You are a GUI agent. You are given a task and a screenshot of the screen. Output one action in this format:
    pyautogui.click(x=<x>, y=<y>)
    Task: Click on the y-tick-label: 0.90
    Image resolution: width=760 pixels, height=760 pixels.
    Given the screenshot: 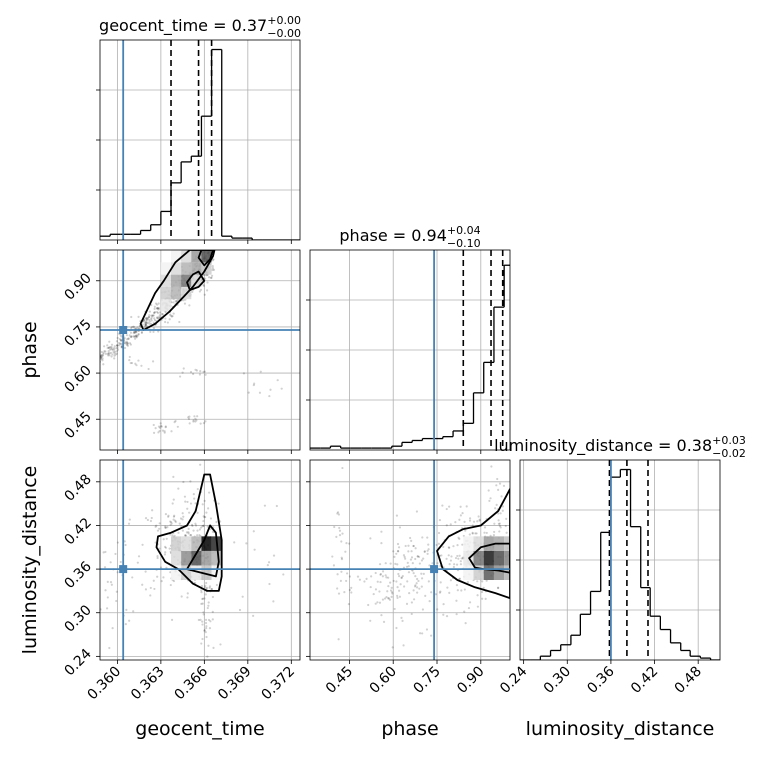 What is the action you would take?
    pyautogui.click(x=77, y=286)
    